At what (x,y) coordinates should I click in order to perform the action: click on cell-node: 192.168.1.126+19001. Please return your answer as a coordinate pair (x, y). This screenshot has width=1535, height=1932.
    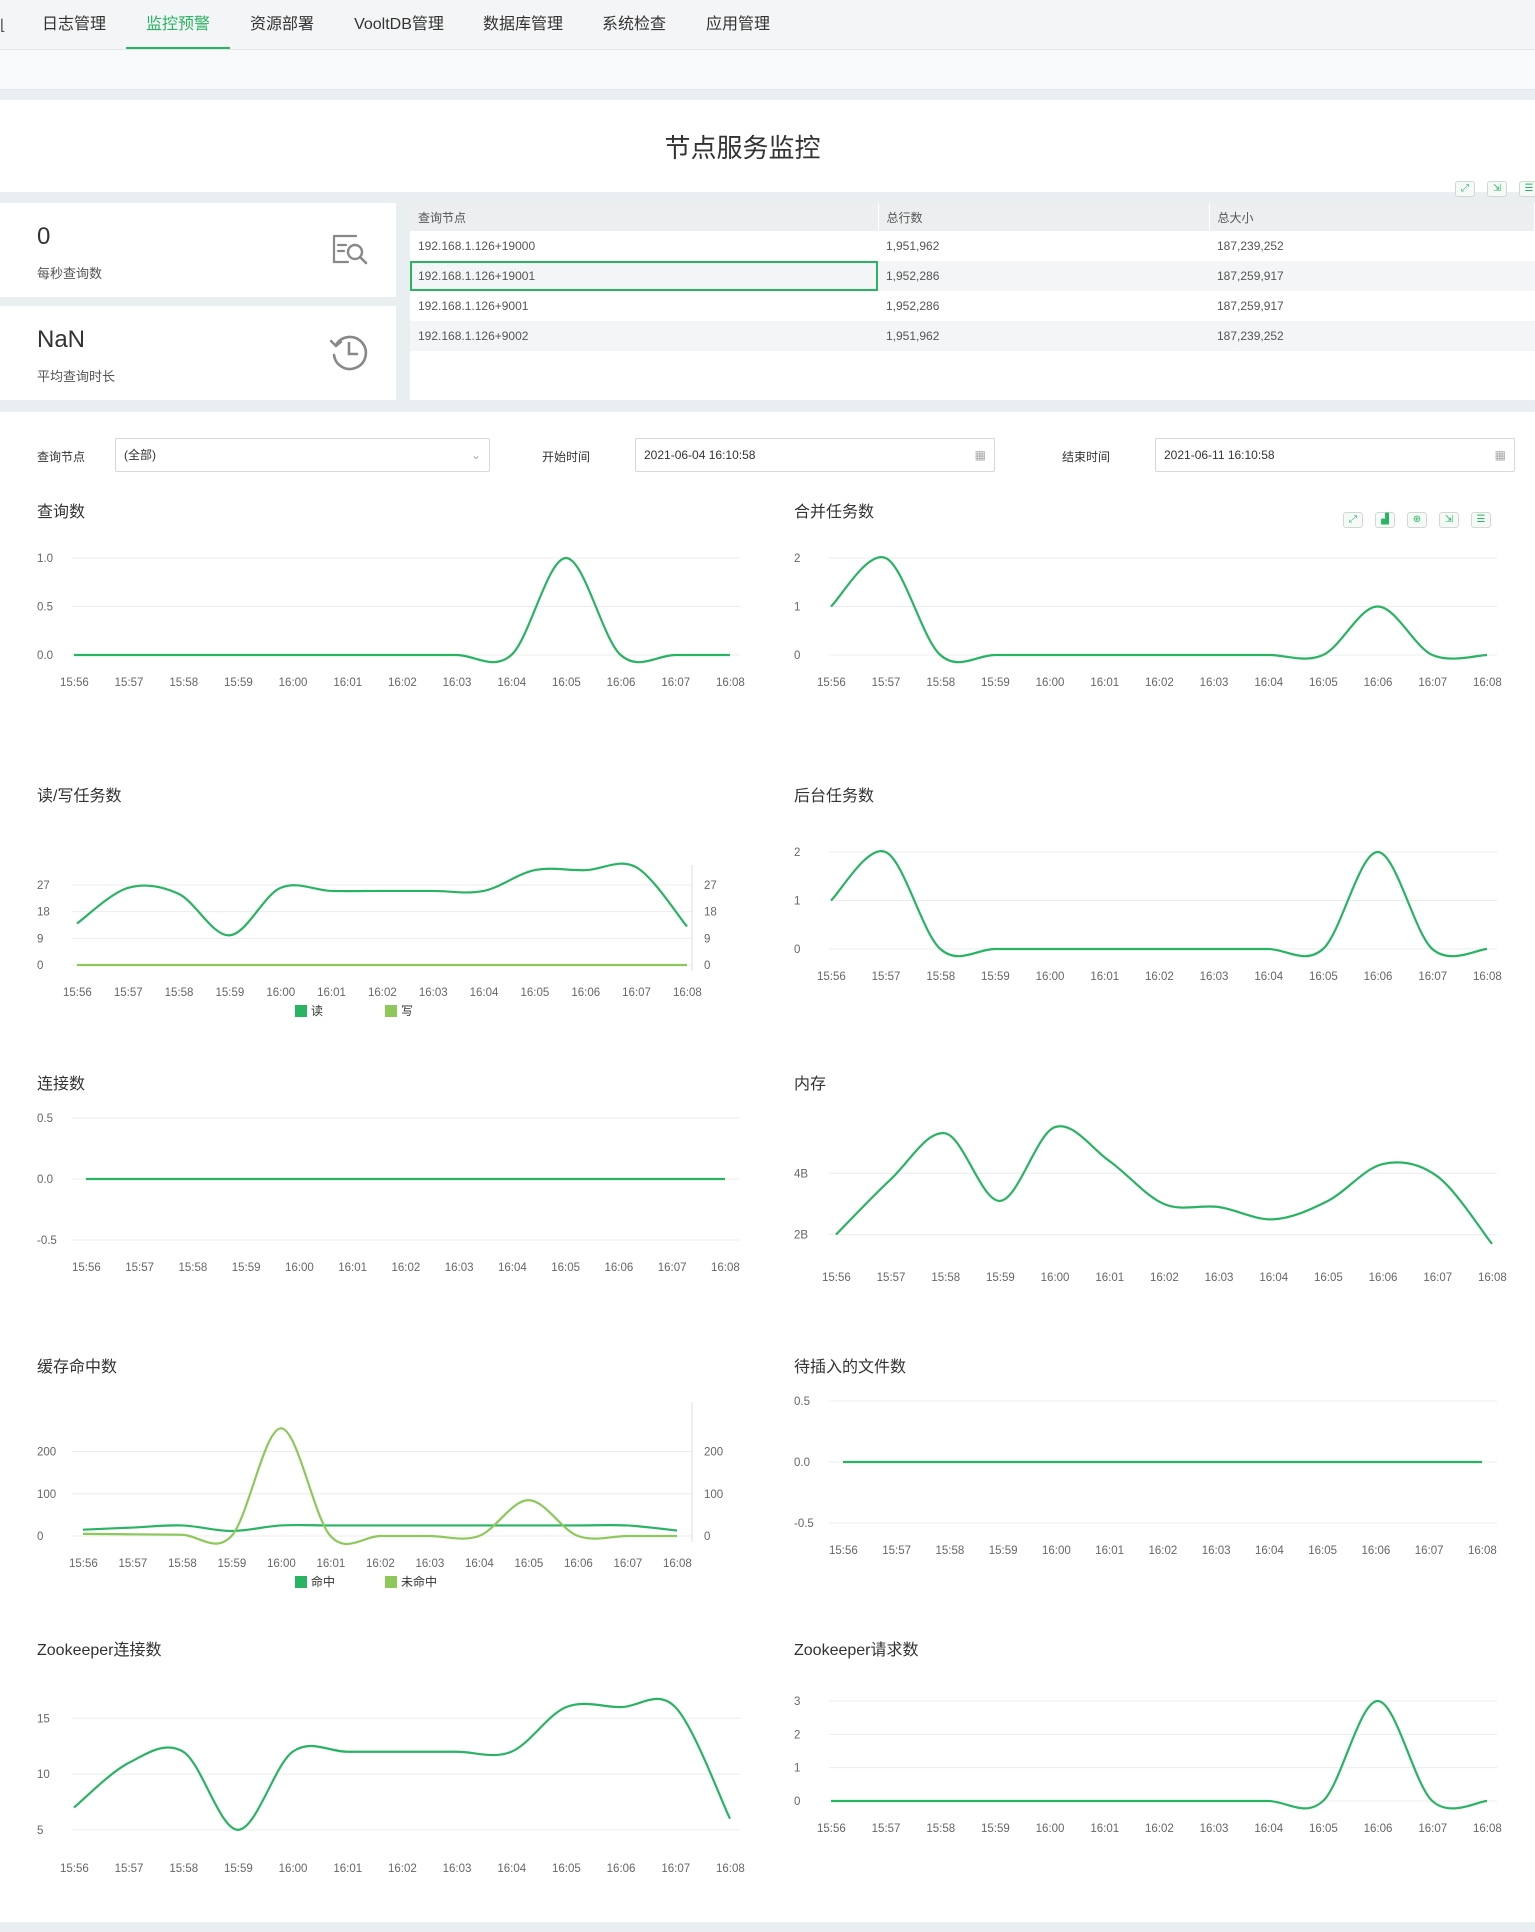
    Looking at the image, I should click on (644, 276).